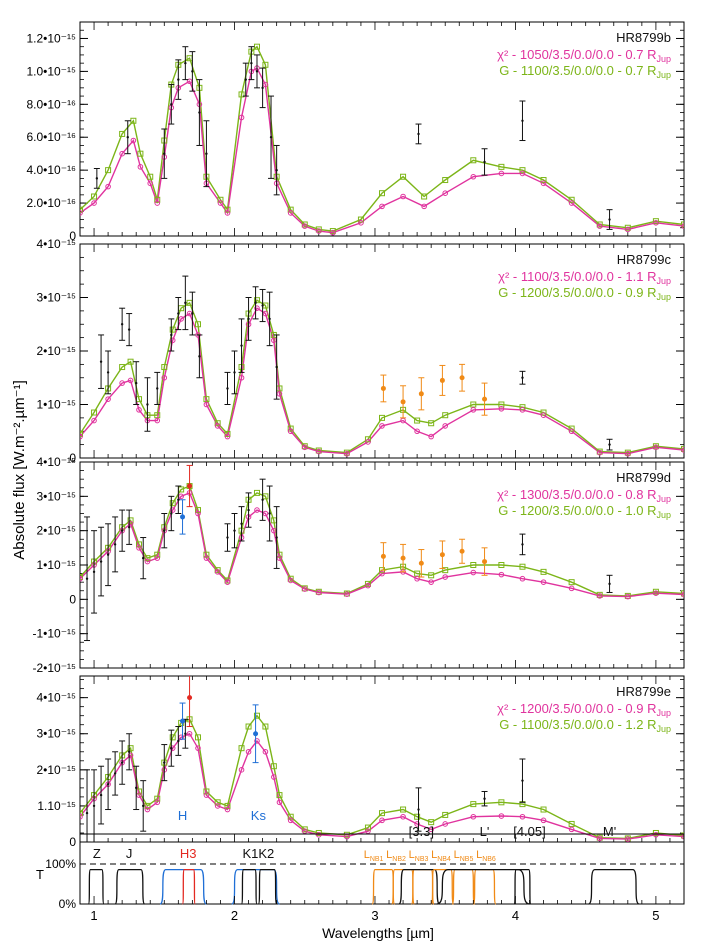  I want to click on filter-label-subscript: NB3, so click(422, 859).